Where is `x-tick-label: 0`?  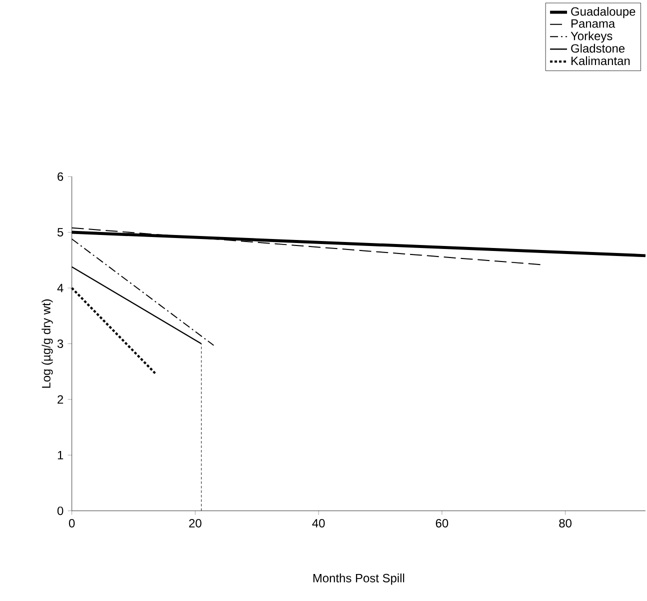
x-tick-label: 0 is located at coordinates (71, 523).